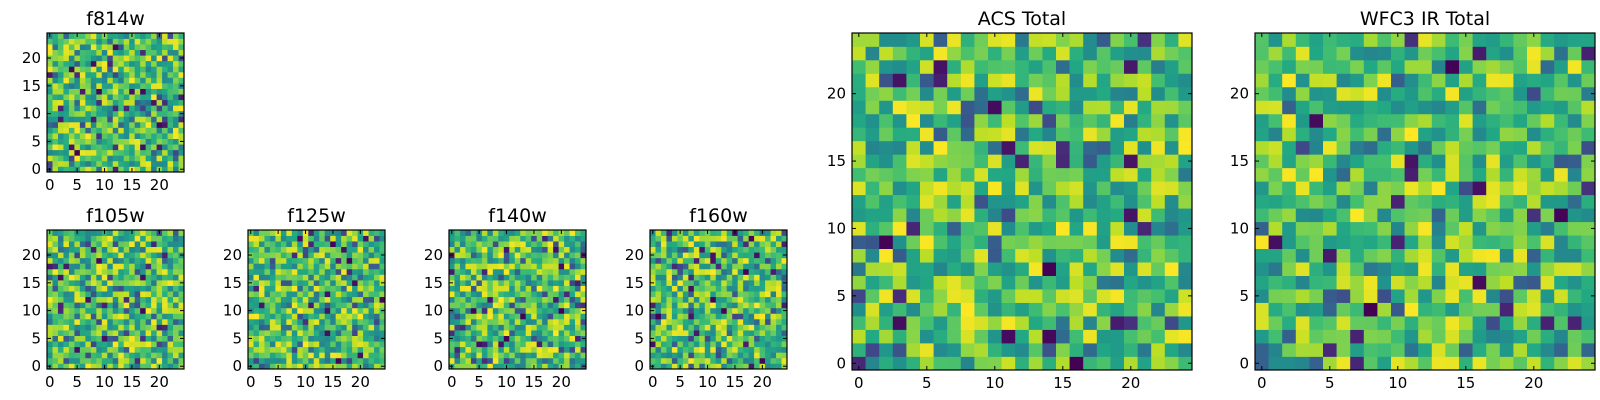  Describe the element at coordinates (762, 382) in the screenshot. I see `x-tick-label: 20` at that location.